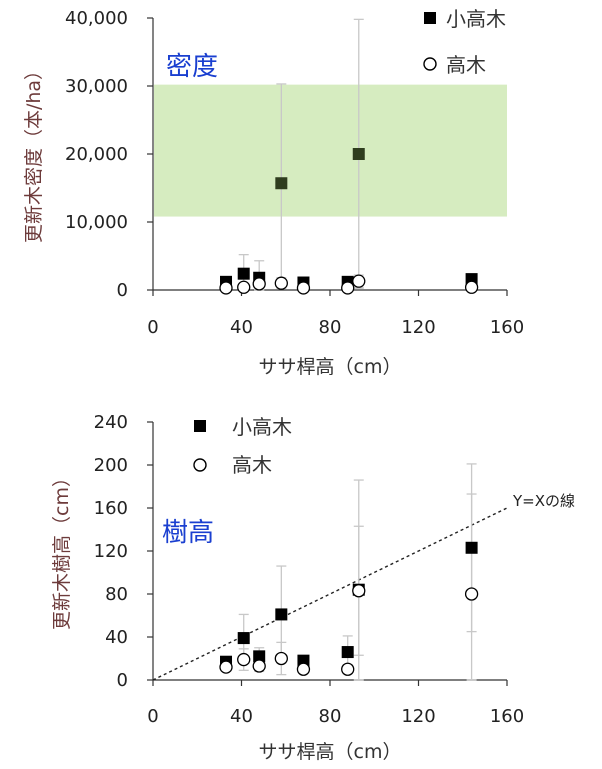 The image size is (602, 769). Describe the element at coordinates (96, 222) in the screenshot. I see `y-tick-label: 10,000` at that location.